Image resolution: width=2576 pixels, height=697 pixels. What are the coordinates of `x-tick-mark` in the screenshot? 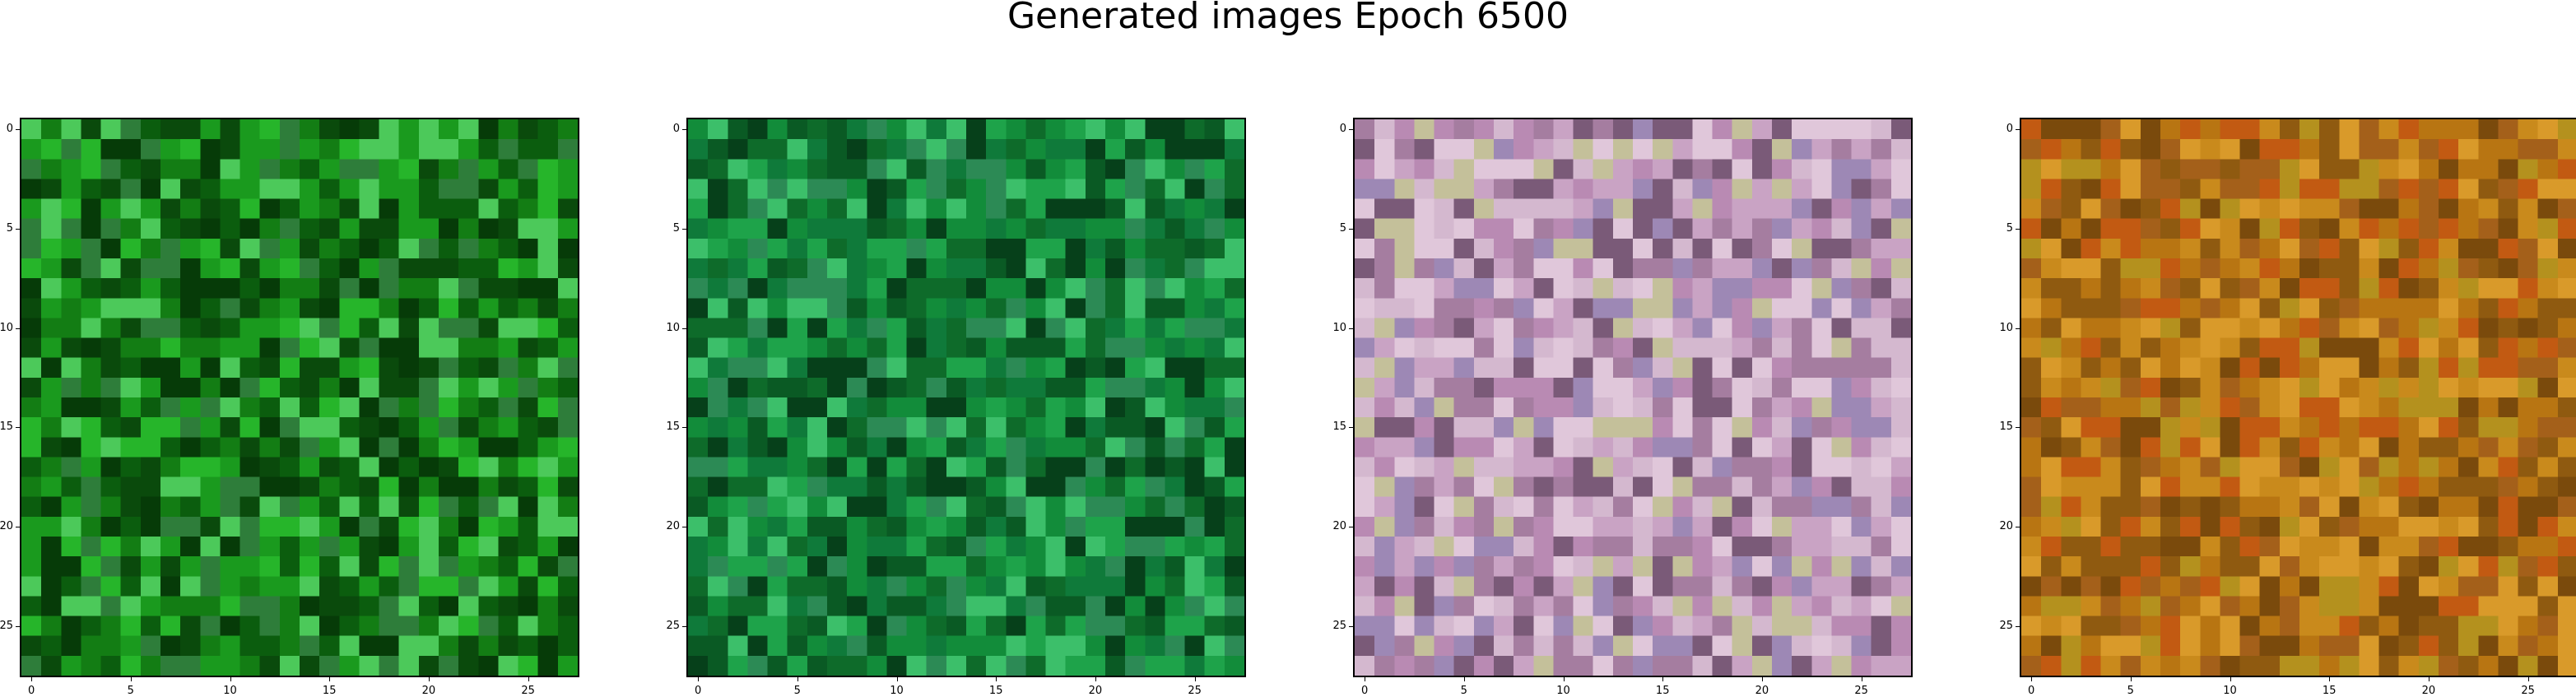 It's located at (1564, 678).